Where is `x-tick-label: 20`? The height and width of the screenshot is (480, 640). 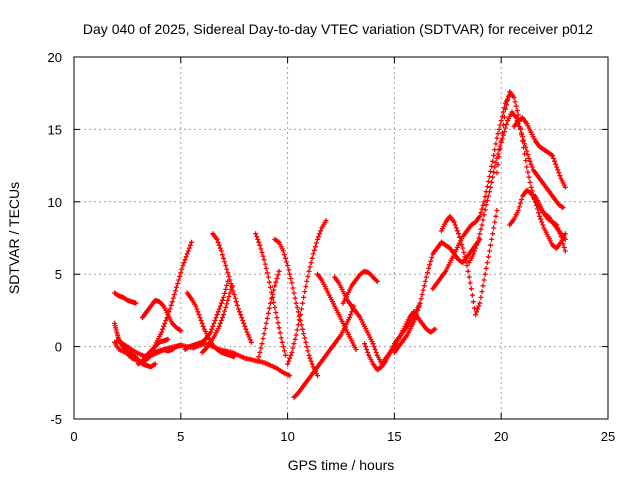 x-tick-label: 20 is located at coordinates (501, 436).